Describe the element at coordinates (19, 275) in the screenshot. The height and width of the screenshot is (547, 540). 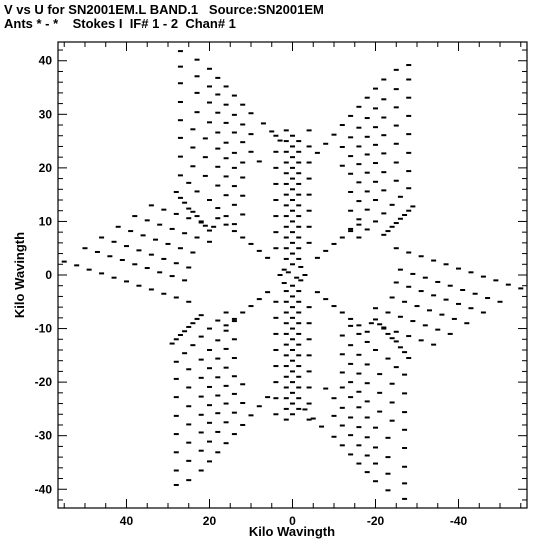
I see `y-axis-label: Kilo Wavingth` at that location.